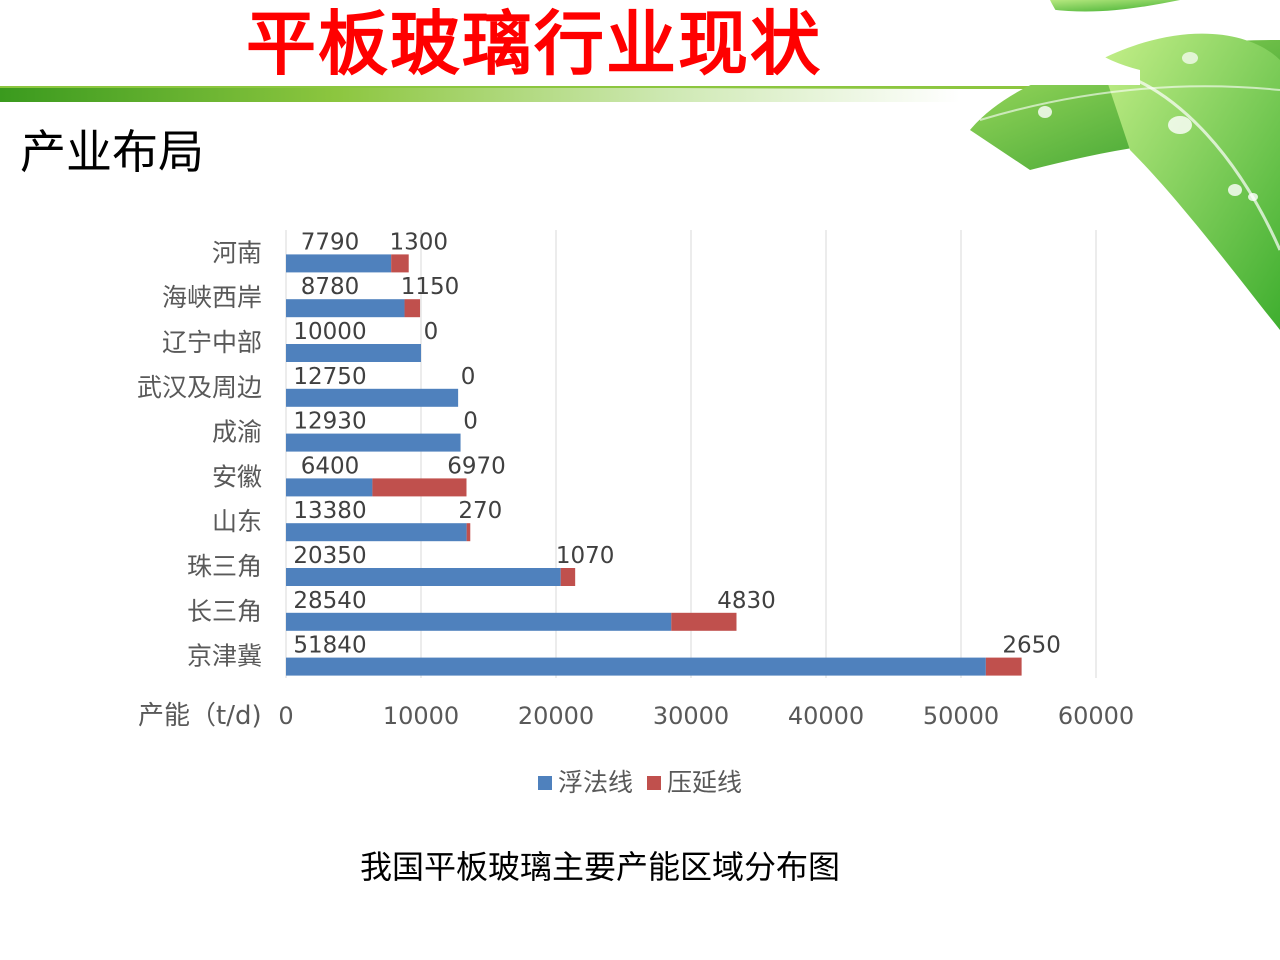 The width and height of the screenshot is (1280, 960). Describe the element at coordinates (329, 646) in the screenshot. I see `data-label: 51840` at that location.